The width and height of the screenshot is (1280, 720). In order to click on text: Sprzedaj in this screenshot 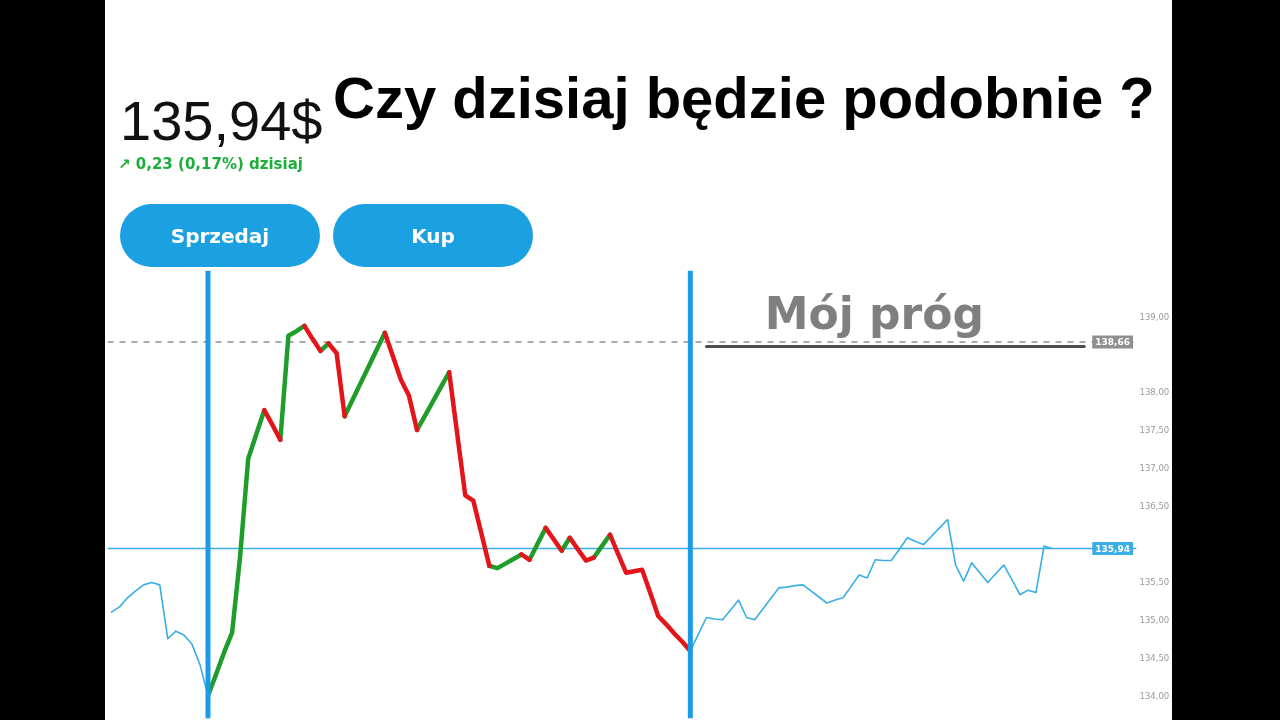, I will do `click(220, 235)`.